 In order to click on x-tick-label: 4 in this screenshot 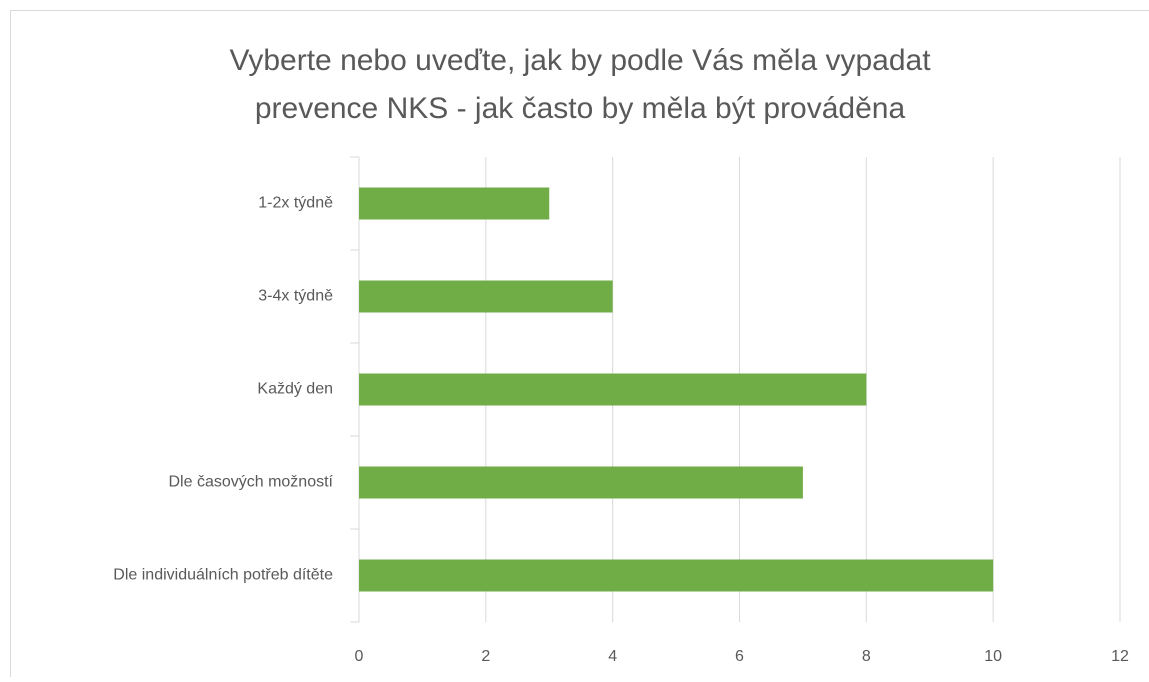, I will do `click(612, 656)`.